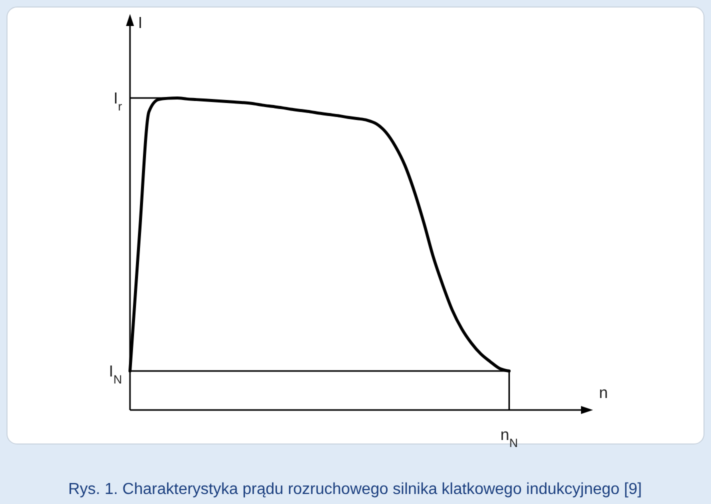 The image size is (711, 504). What do you see at coordinates (118, 102) in the screenshot?
I see `ref-line-label: I$_{r}$` at bounding box center [118, 102].